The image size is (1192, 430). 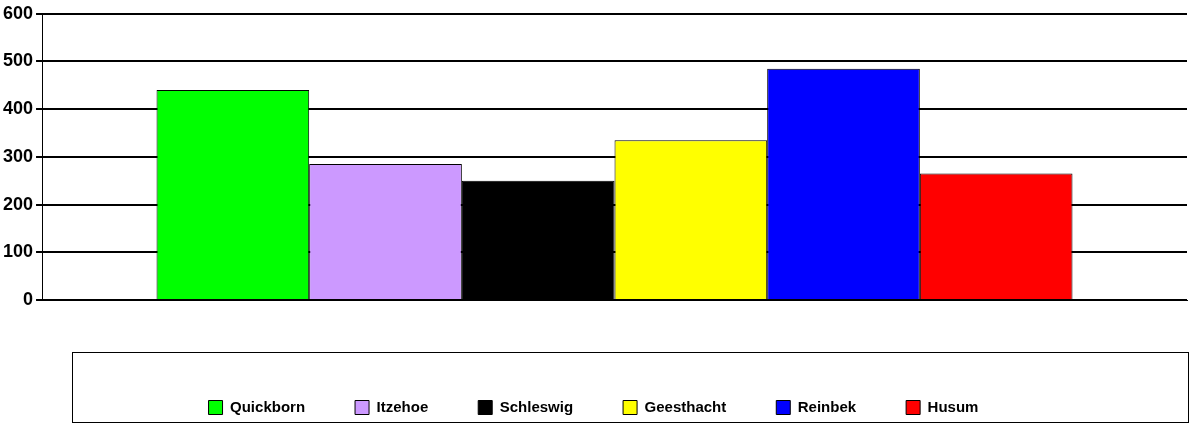 I want to click on legend-label: Itzehoe, so click(x=402, y=406).